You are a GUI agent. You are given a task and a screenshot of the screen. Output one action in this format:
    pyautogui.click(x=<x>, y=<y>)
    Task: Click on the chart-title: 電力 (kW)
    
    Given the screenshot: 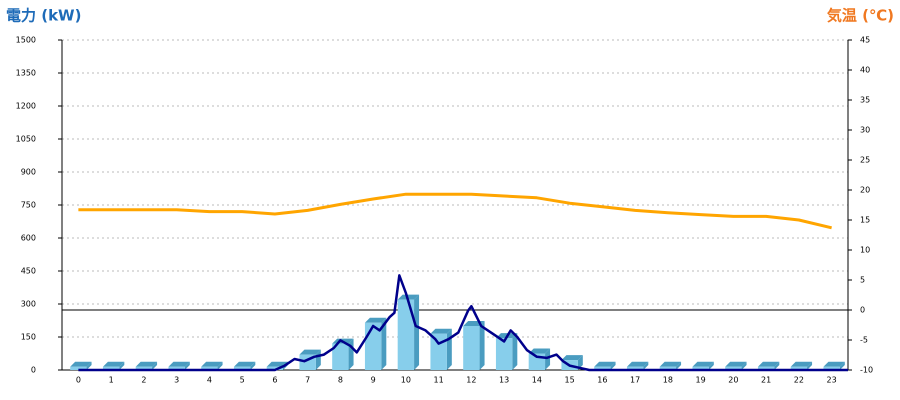 What is the action you would take?
    pyautogui.click(x=43, y=16)
    